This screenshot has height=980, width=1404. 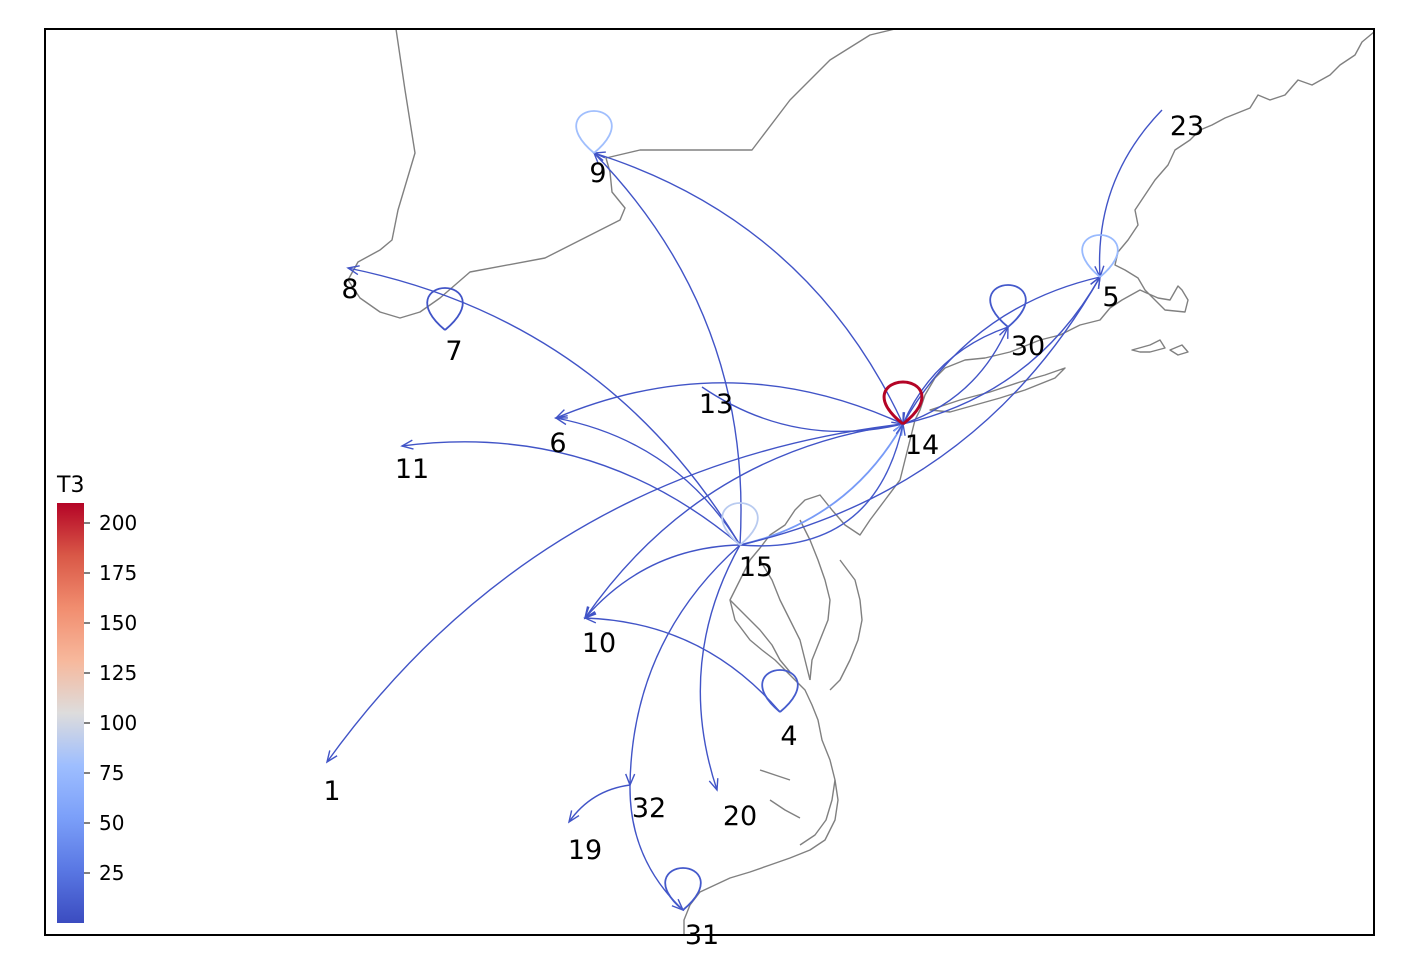 What do you see at coordinates (716, 404) in the screenshot?
I see `node-label-13: 13` at bounding box center [716, 404].